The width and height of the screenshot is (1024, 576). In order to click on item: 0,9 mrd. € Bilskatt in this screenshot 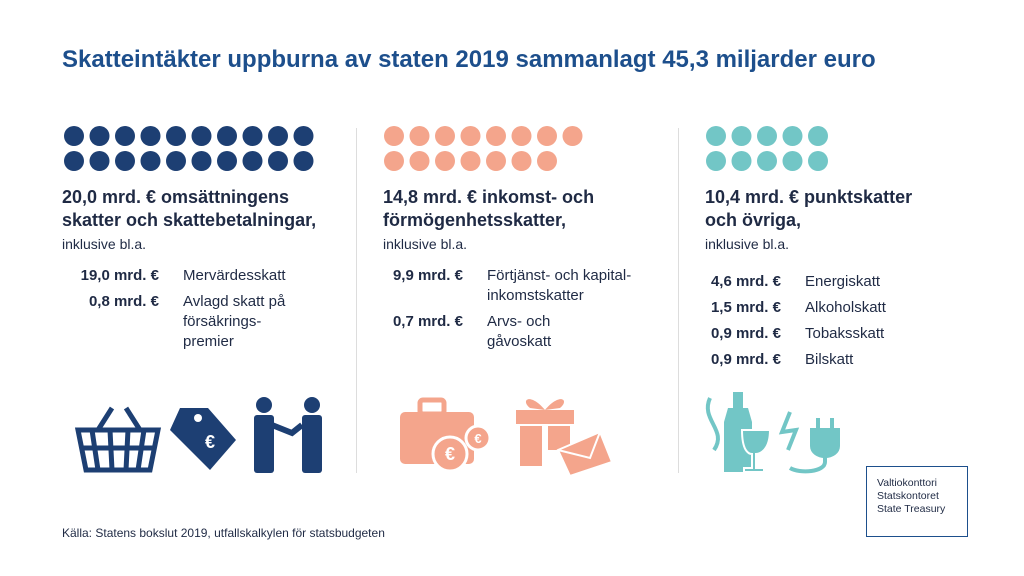, I will do `click(855, 360)`.